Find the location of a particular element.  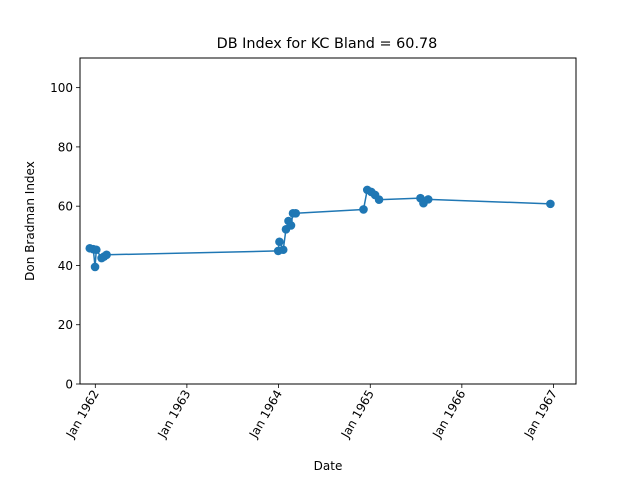

plot-area is located at coordinates (320, 228).